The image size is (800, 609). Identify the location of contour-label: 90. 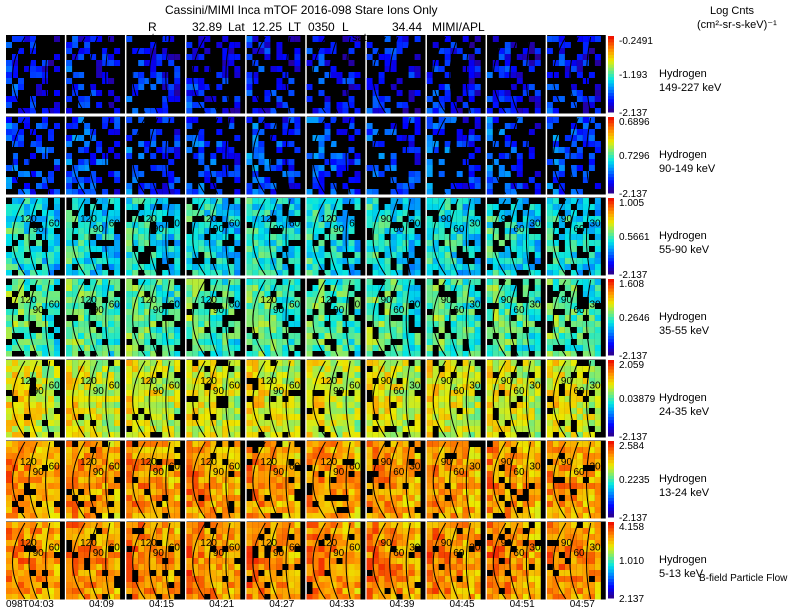
(567, 219).